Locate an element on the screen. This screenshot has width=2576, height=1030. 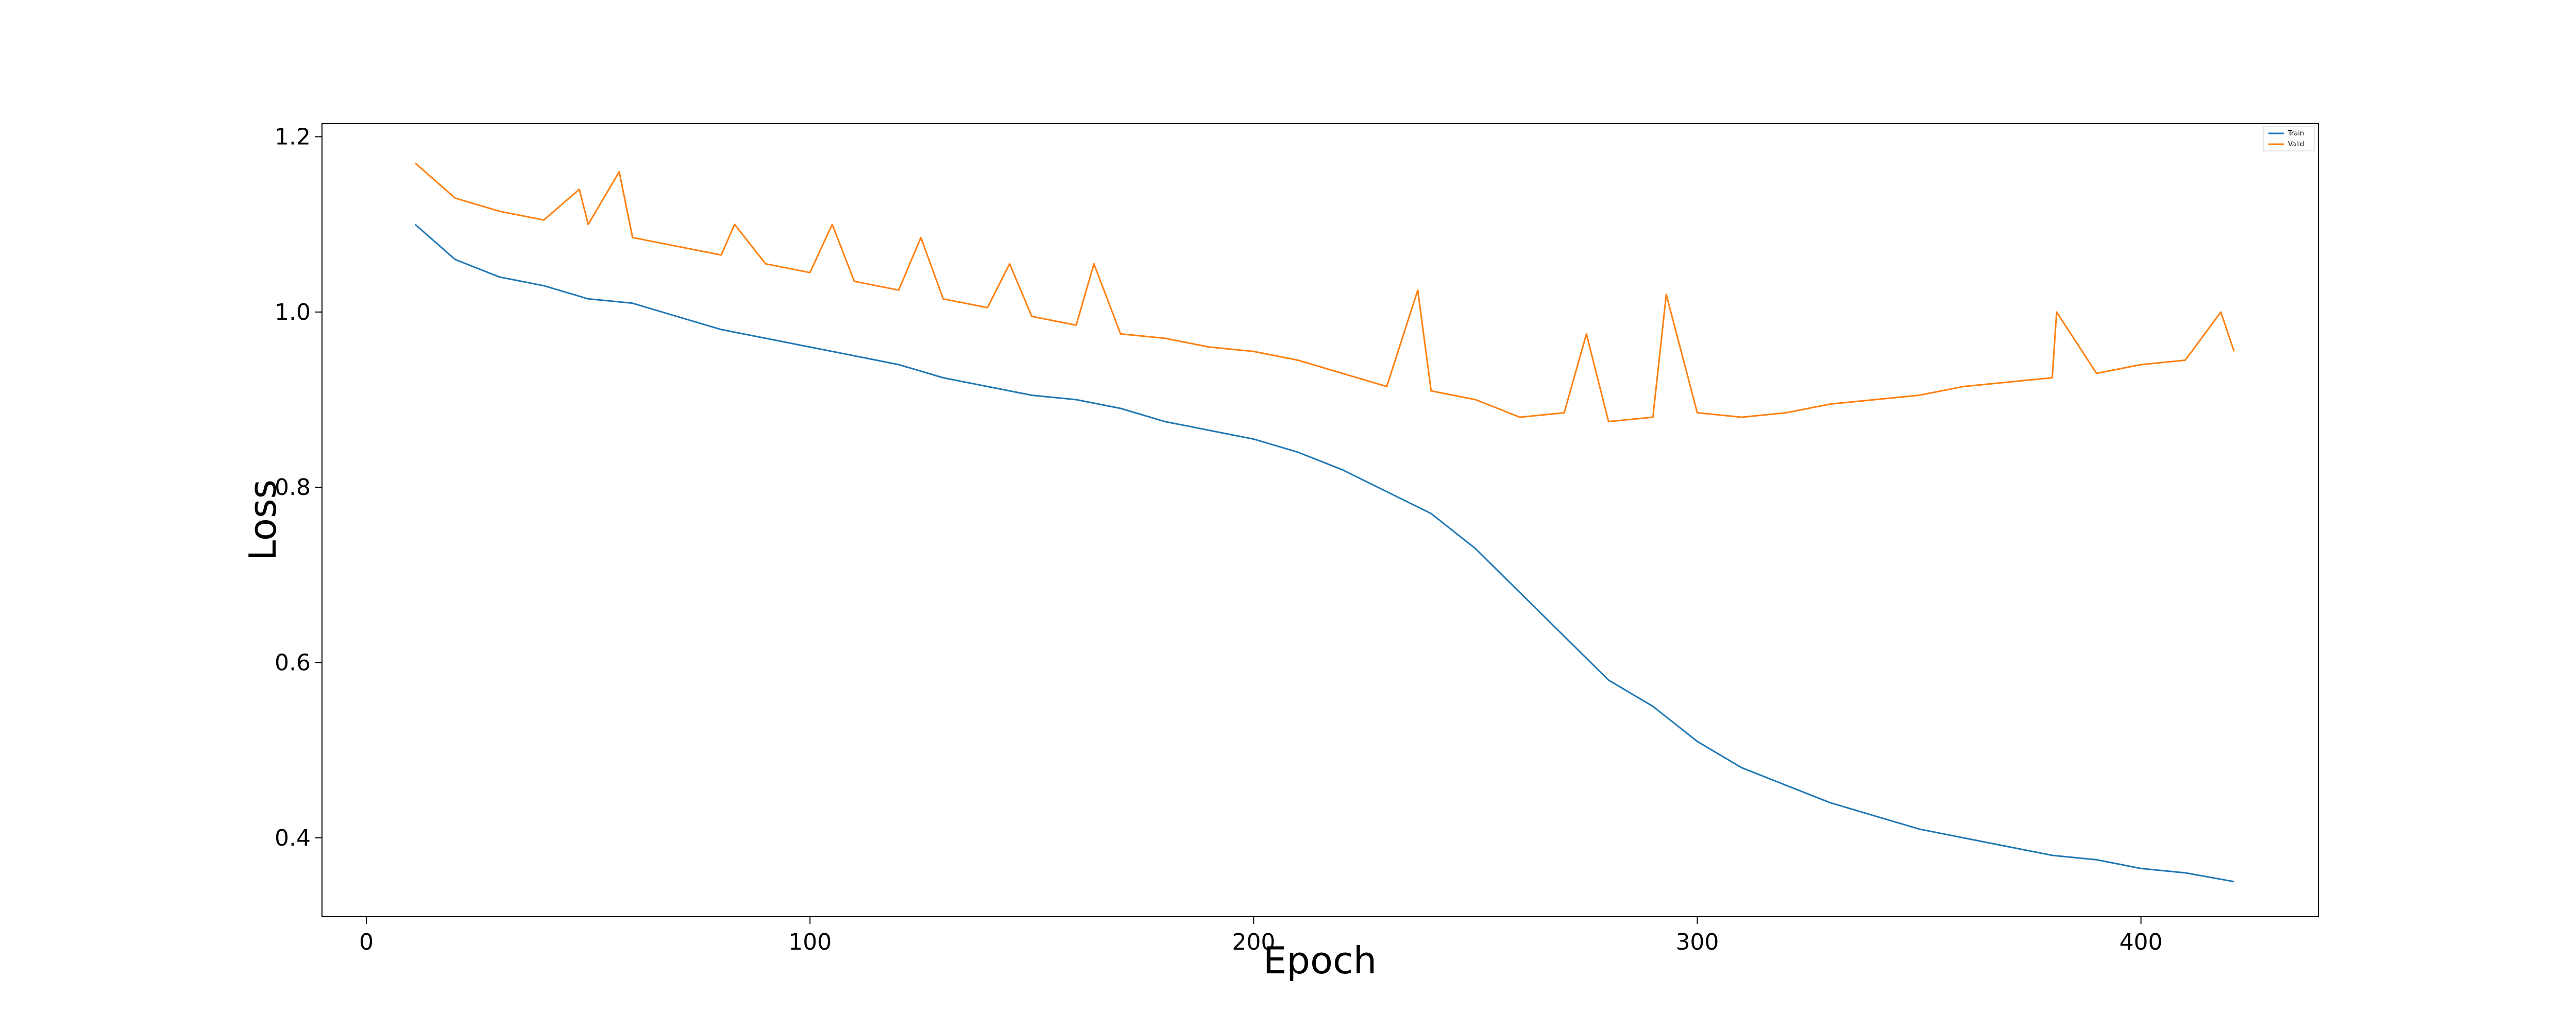
x-axis: 0 100 200 300 400 is located at coordinates (1261, 936).